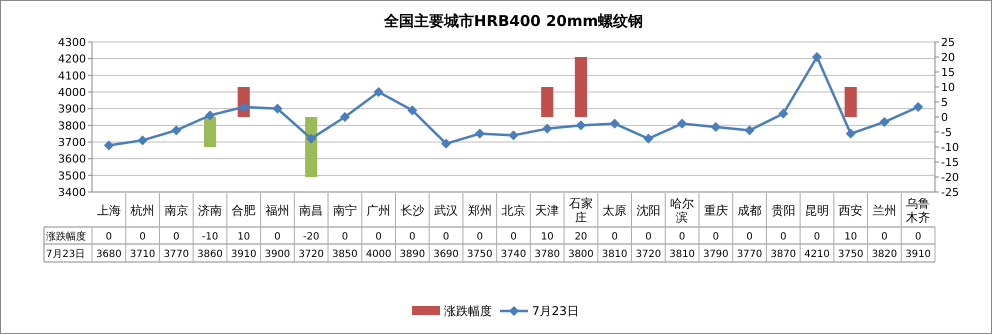 This screenshot has width=992, height=334. What do you see at coordinates (311, 237) in the screenshot?
I see `data-label: -20` at bounding box center [311, 237].